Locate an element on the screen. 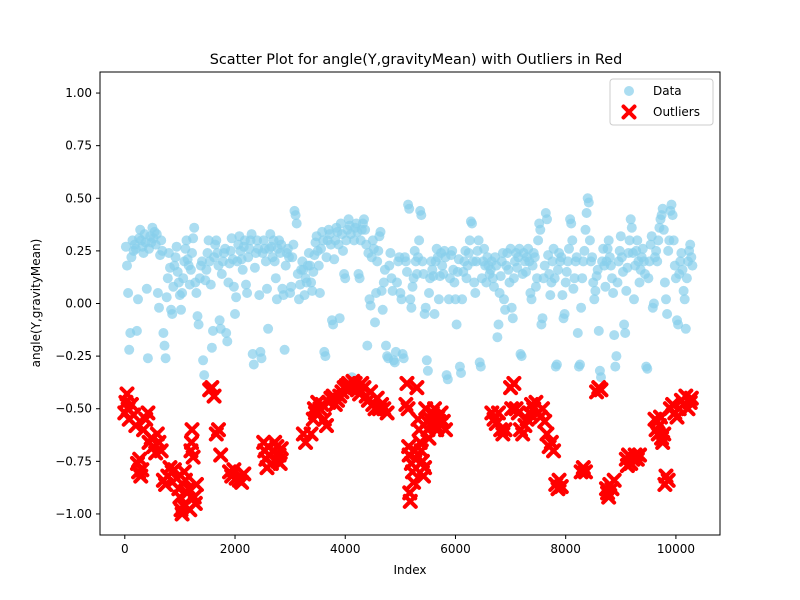 This screenshot has height=600, width=800. x-axis: 0 2000 4000 6000 8000 10000 is located at coordinates (408, 545).